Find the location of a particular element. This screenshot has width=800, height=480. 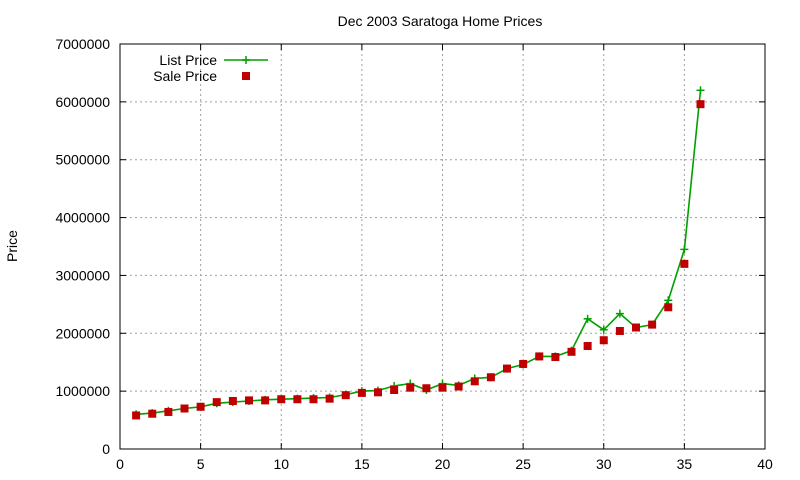

y-tick-label: 0 is located at coordinates (106, 449).